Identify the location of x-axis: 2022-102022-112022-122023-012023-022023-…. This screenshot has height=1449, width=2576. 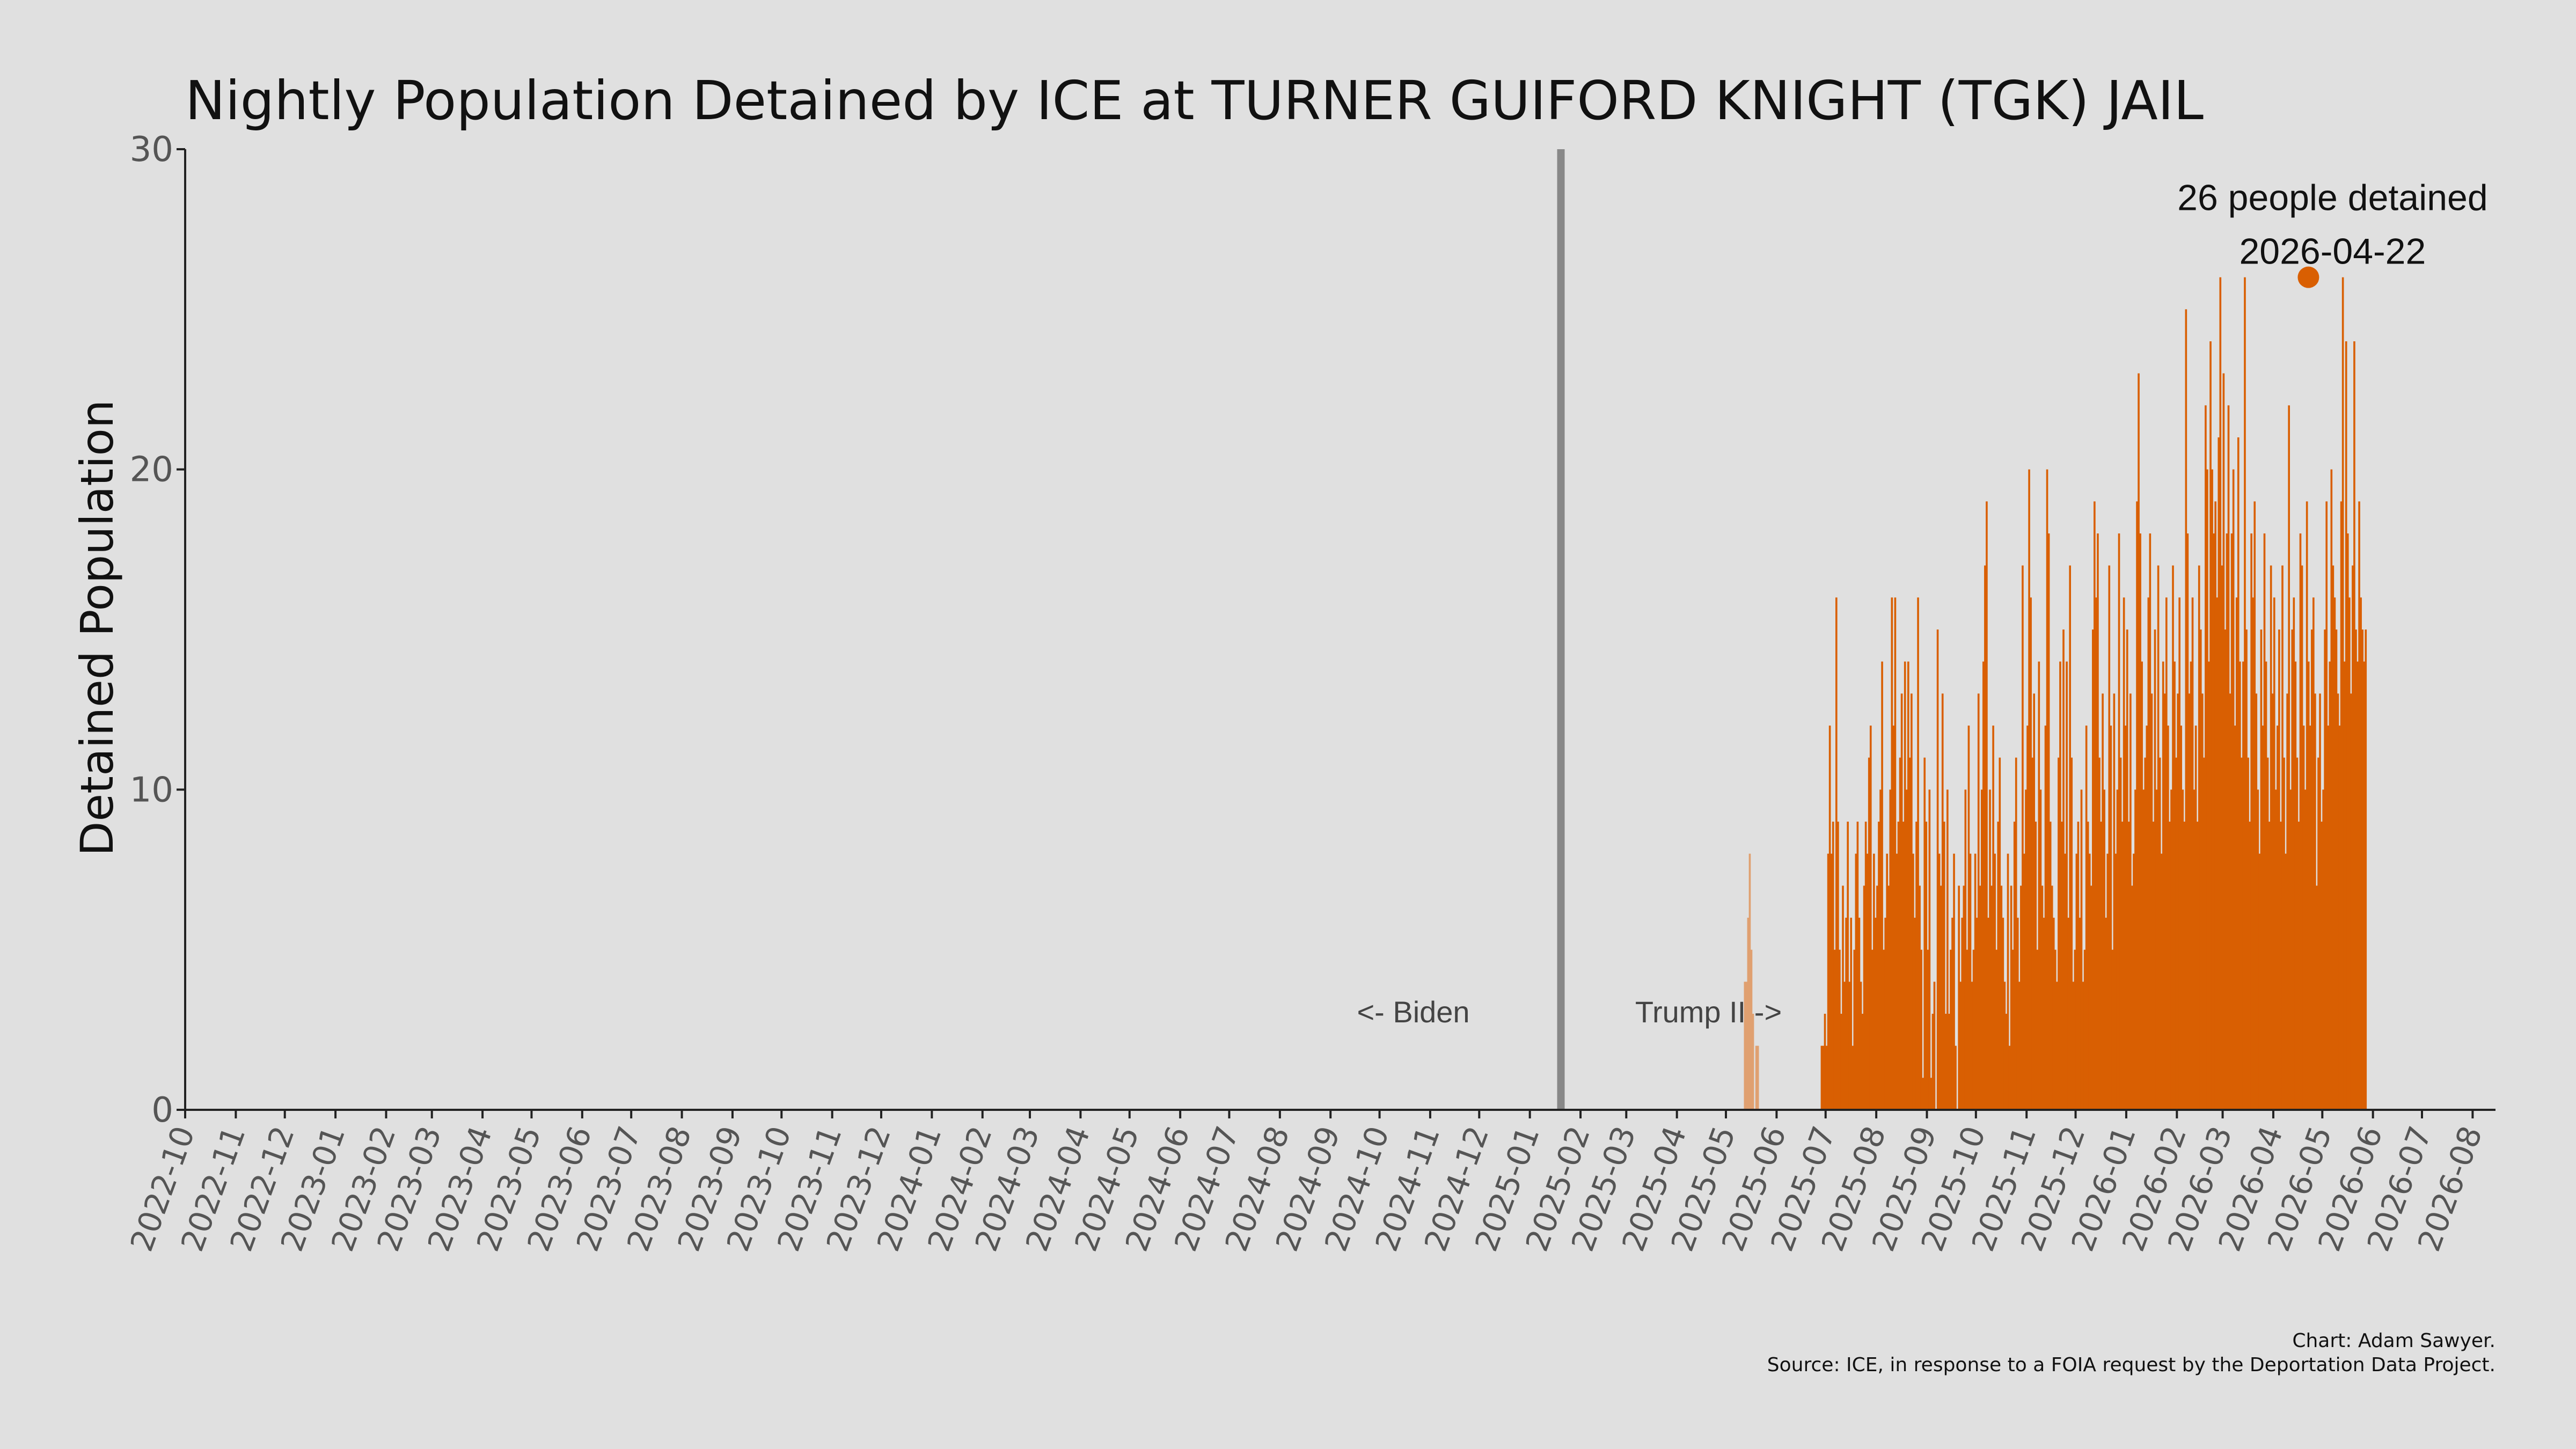
(1309, 1182).